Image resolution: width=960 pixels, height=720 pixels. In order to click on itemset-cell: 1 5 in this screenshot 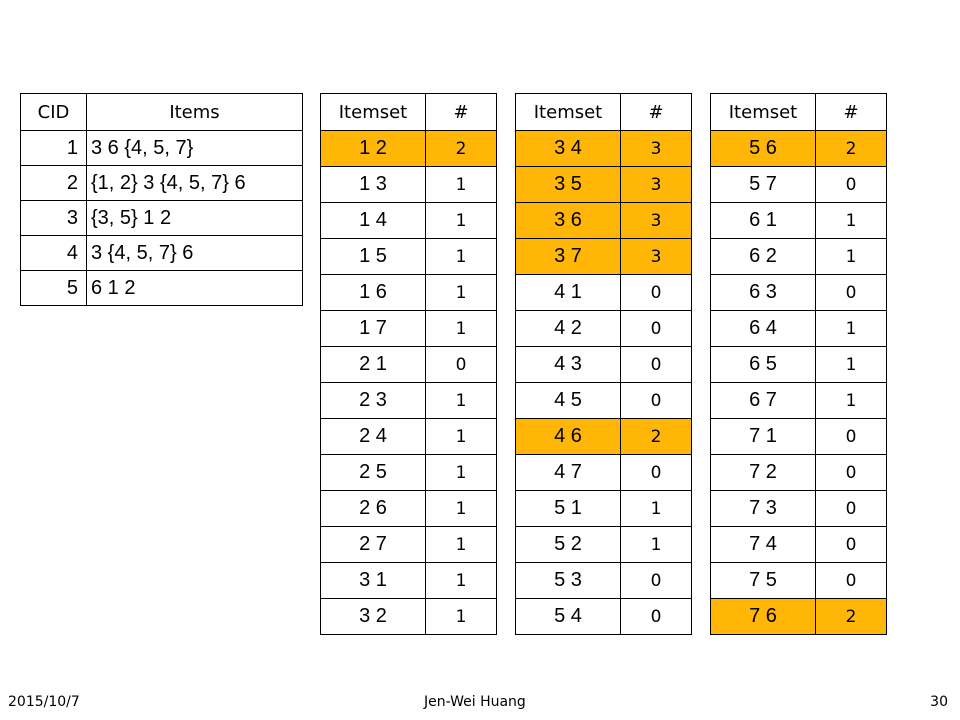, I will do `click(373, 256)`.